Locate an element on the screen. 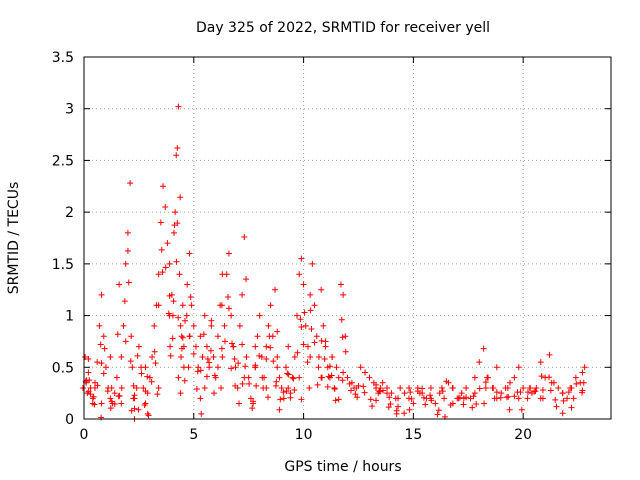 The width and height of the screenshot is (640, 480). x-axis-label: GPS time / hours is located at coordinates (342, 467).